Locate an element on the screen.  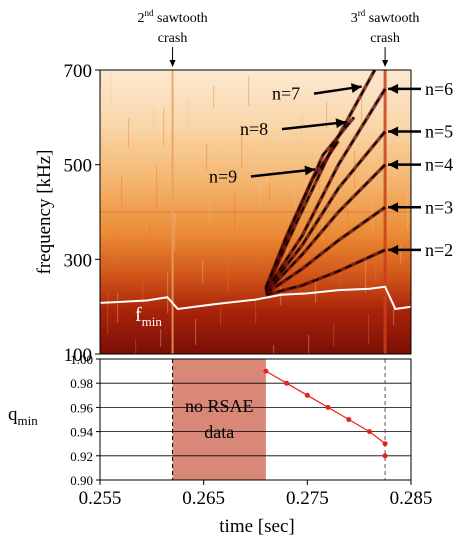
mode-5-dashed is located at coordinates (325, 211).